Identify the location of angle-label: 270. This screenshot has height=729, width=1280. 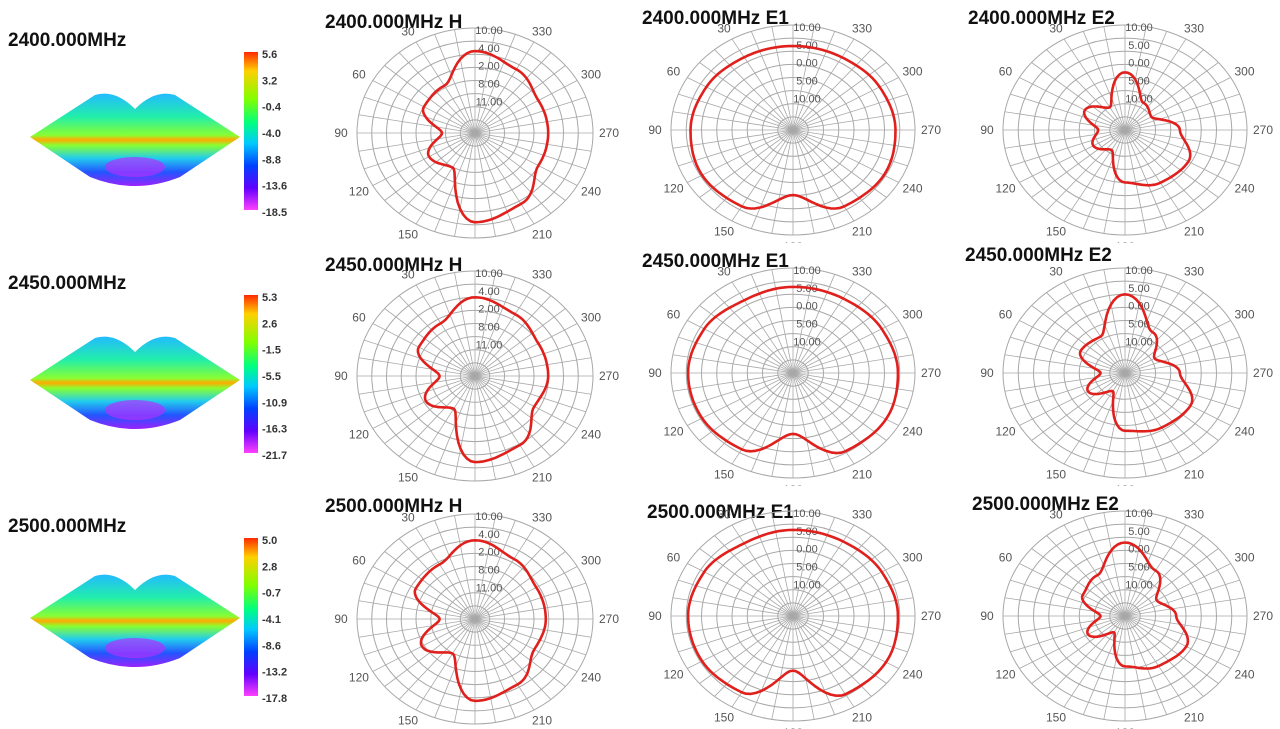
(1263, 616).